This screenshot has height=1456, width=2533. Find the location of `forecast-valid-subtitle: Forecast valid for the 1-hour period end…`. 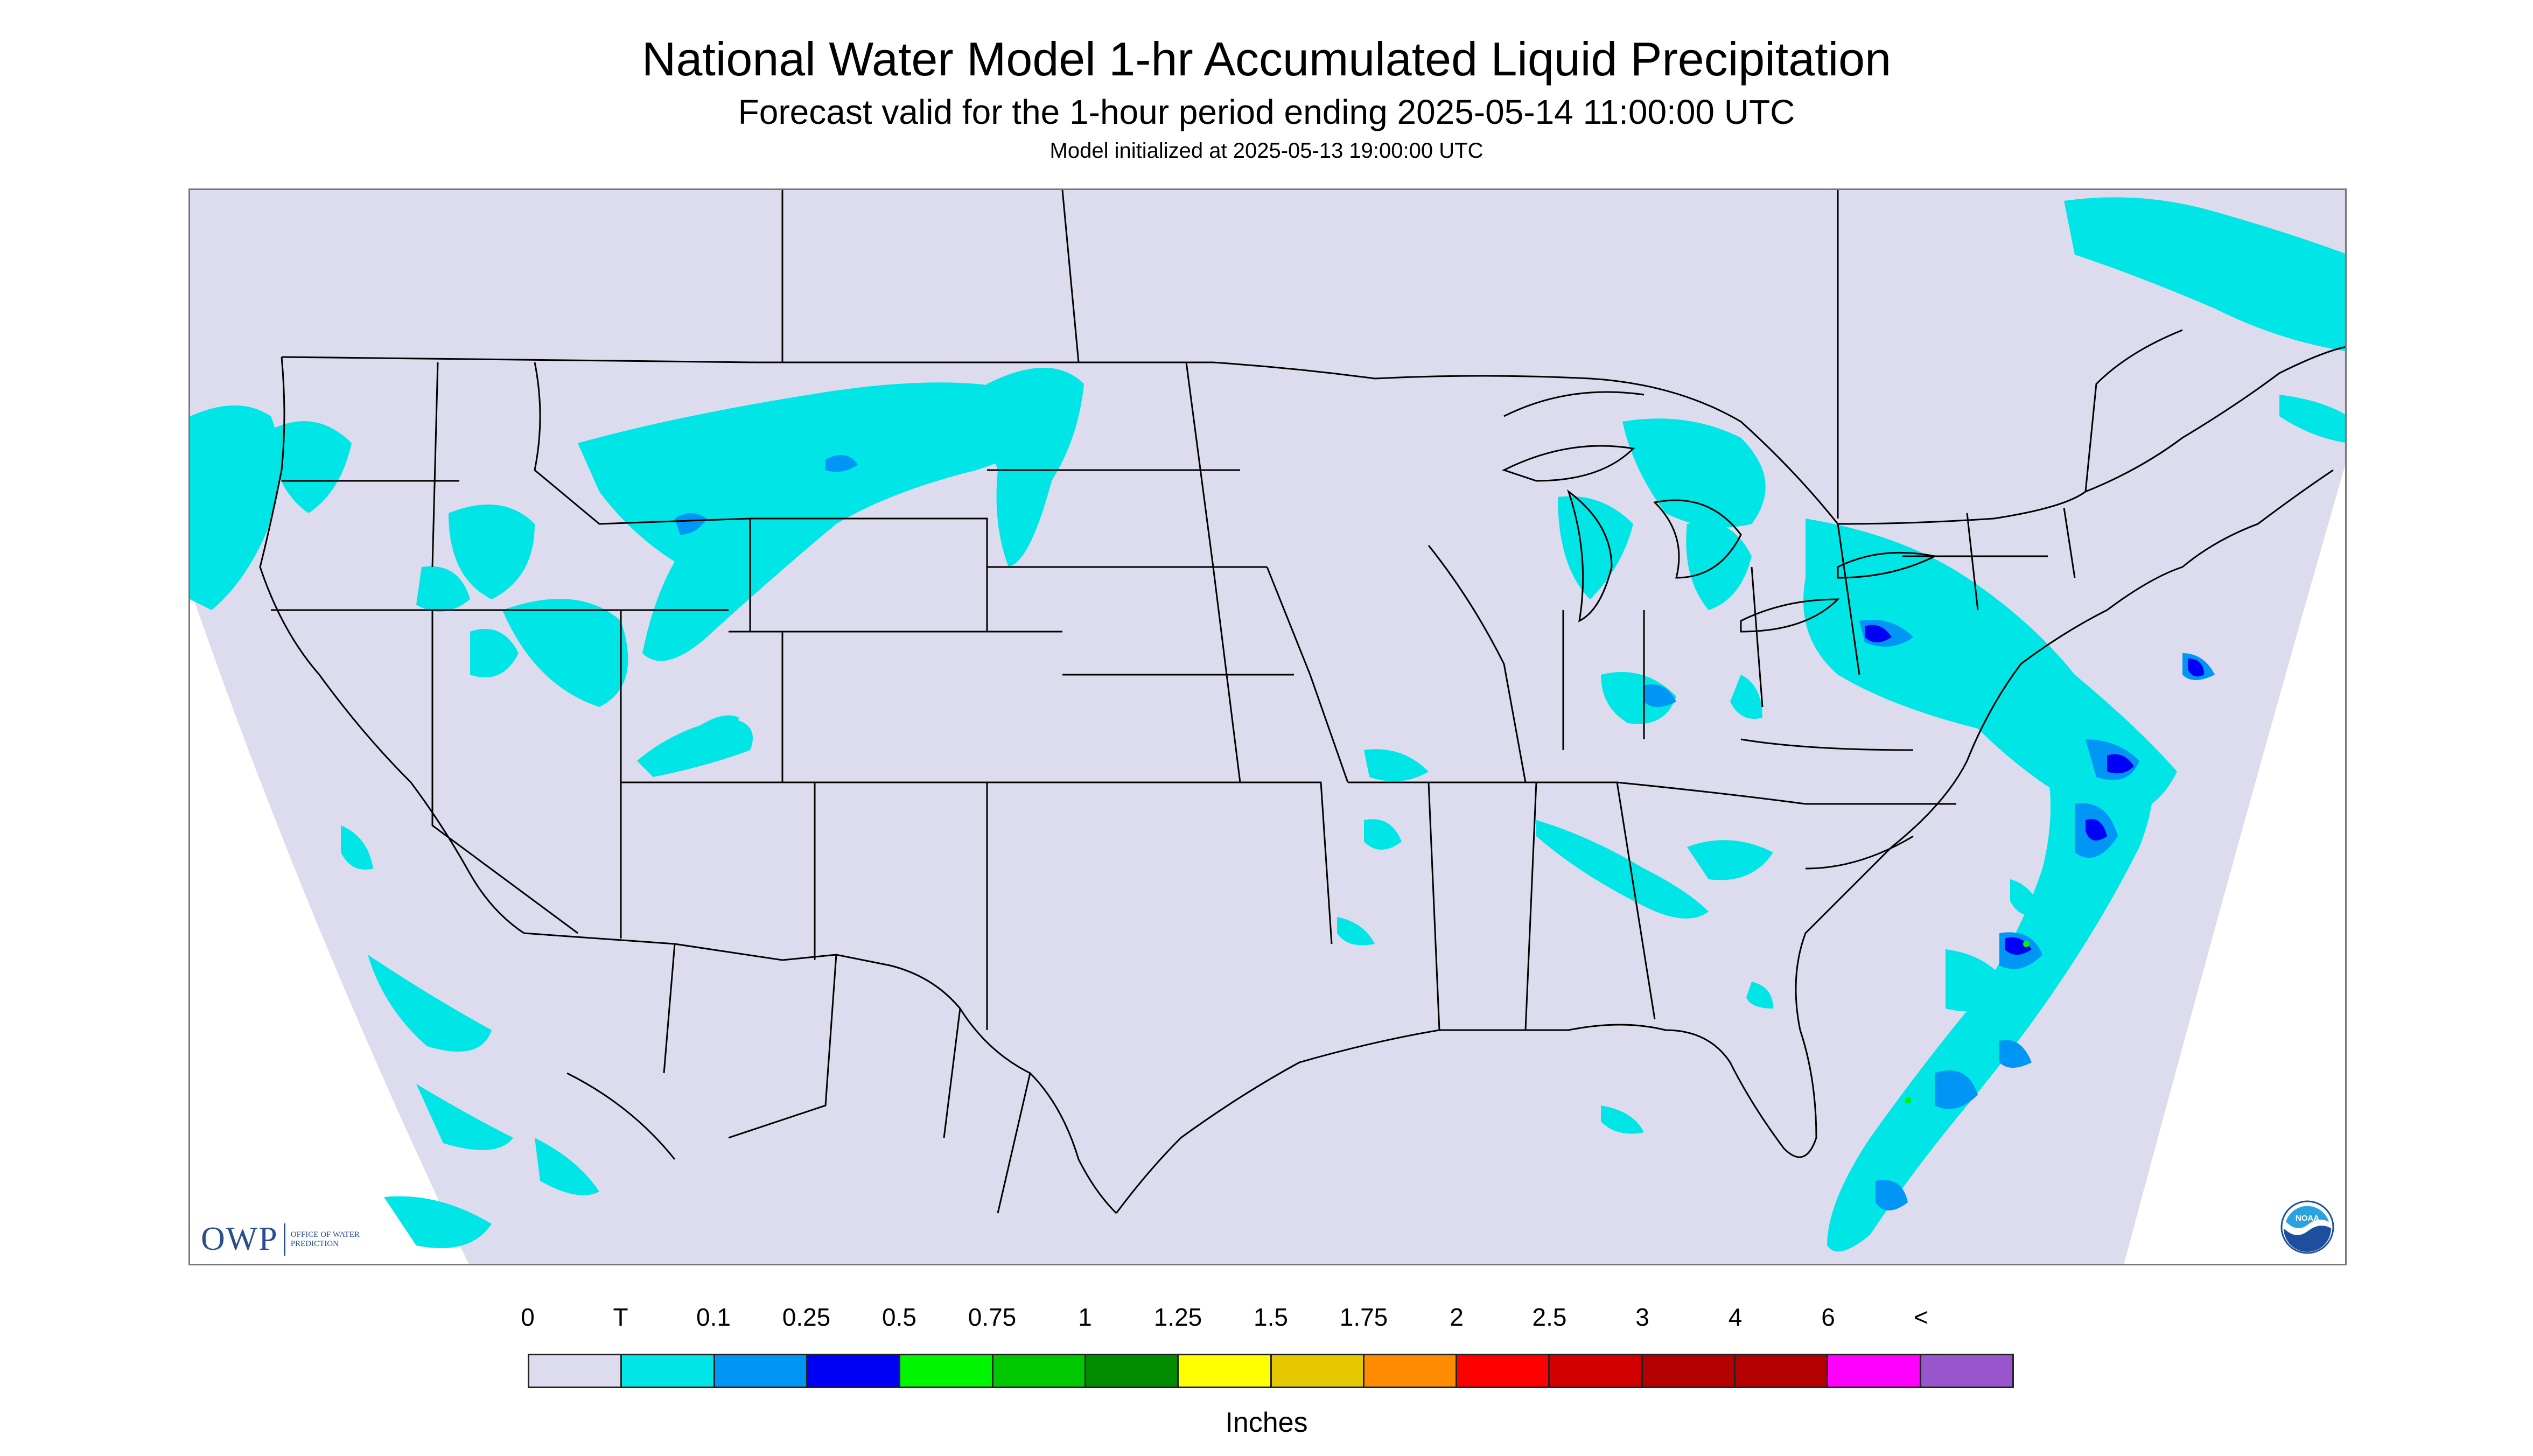

forecast-valid-subtitle: Forecast valid for the 1-hour period end… is located at coordinates (1266, 112).